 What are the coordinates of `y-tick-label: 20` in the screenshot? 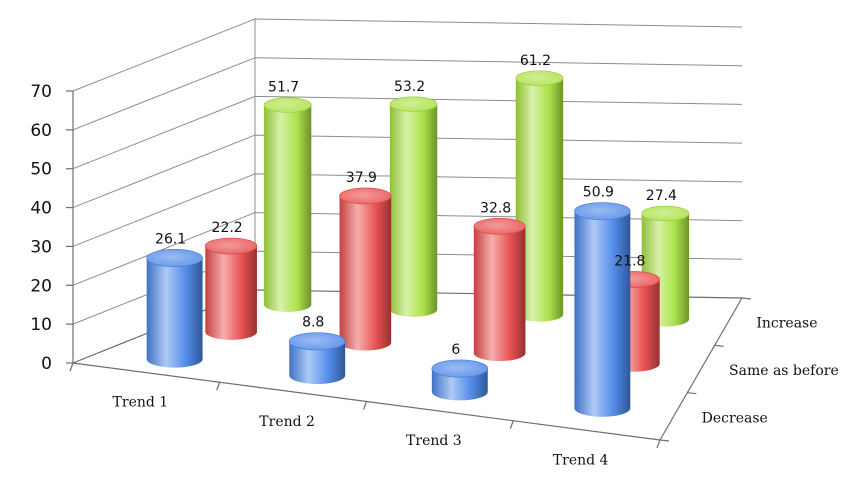 It's located at (41, 286).